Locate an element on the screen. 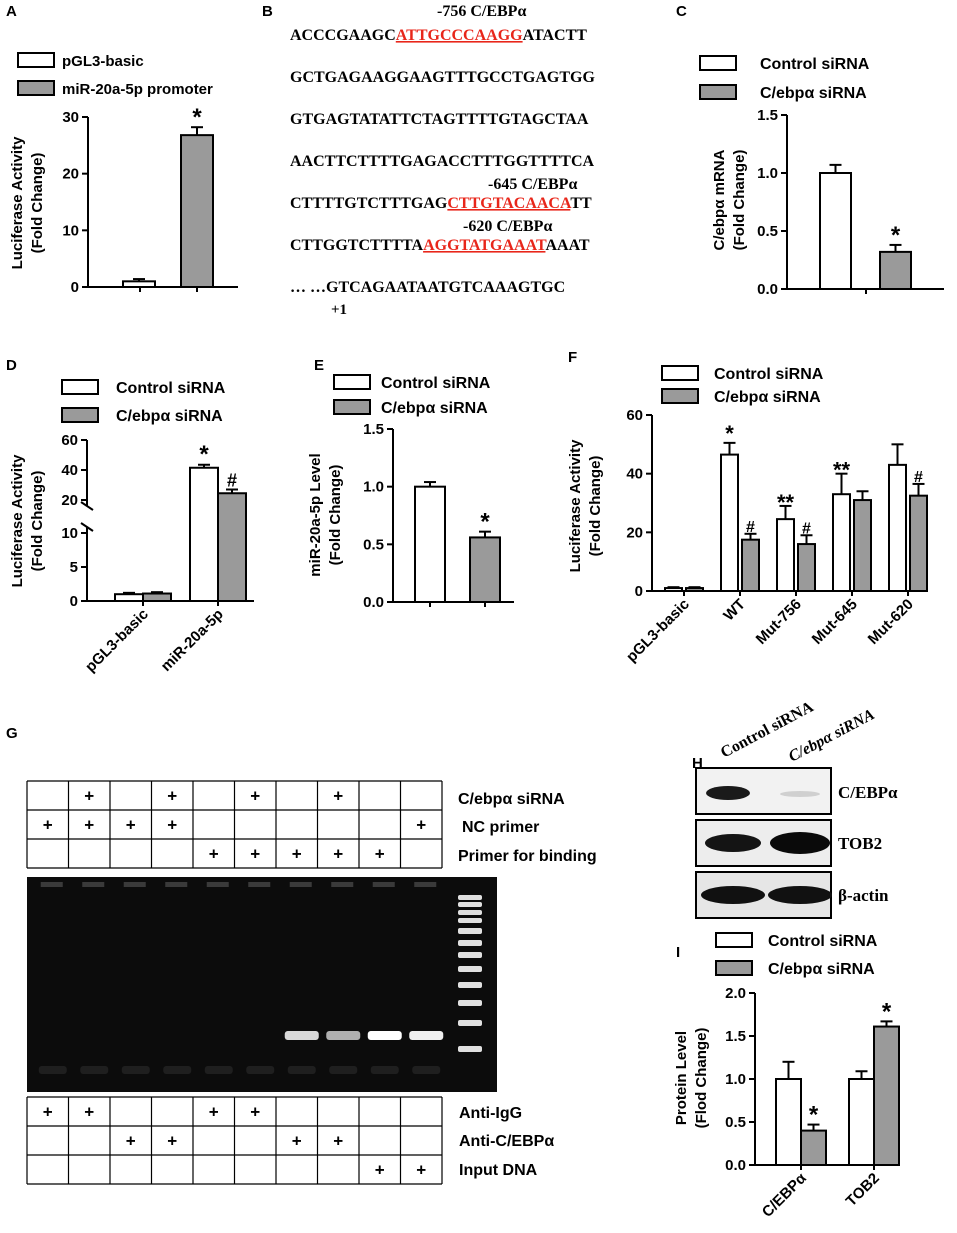  y-axis-label-d-2: (Fold Change) is located at coordinates (37, 521).